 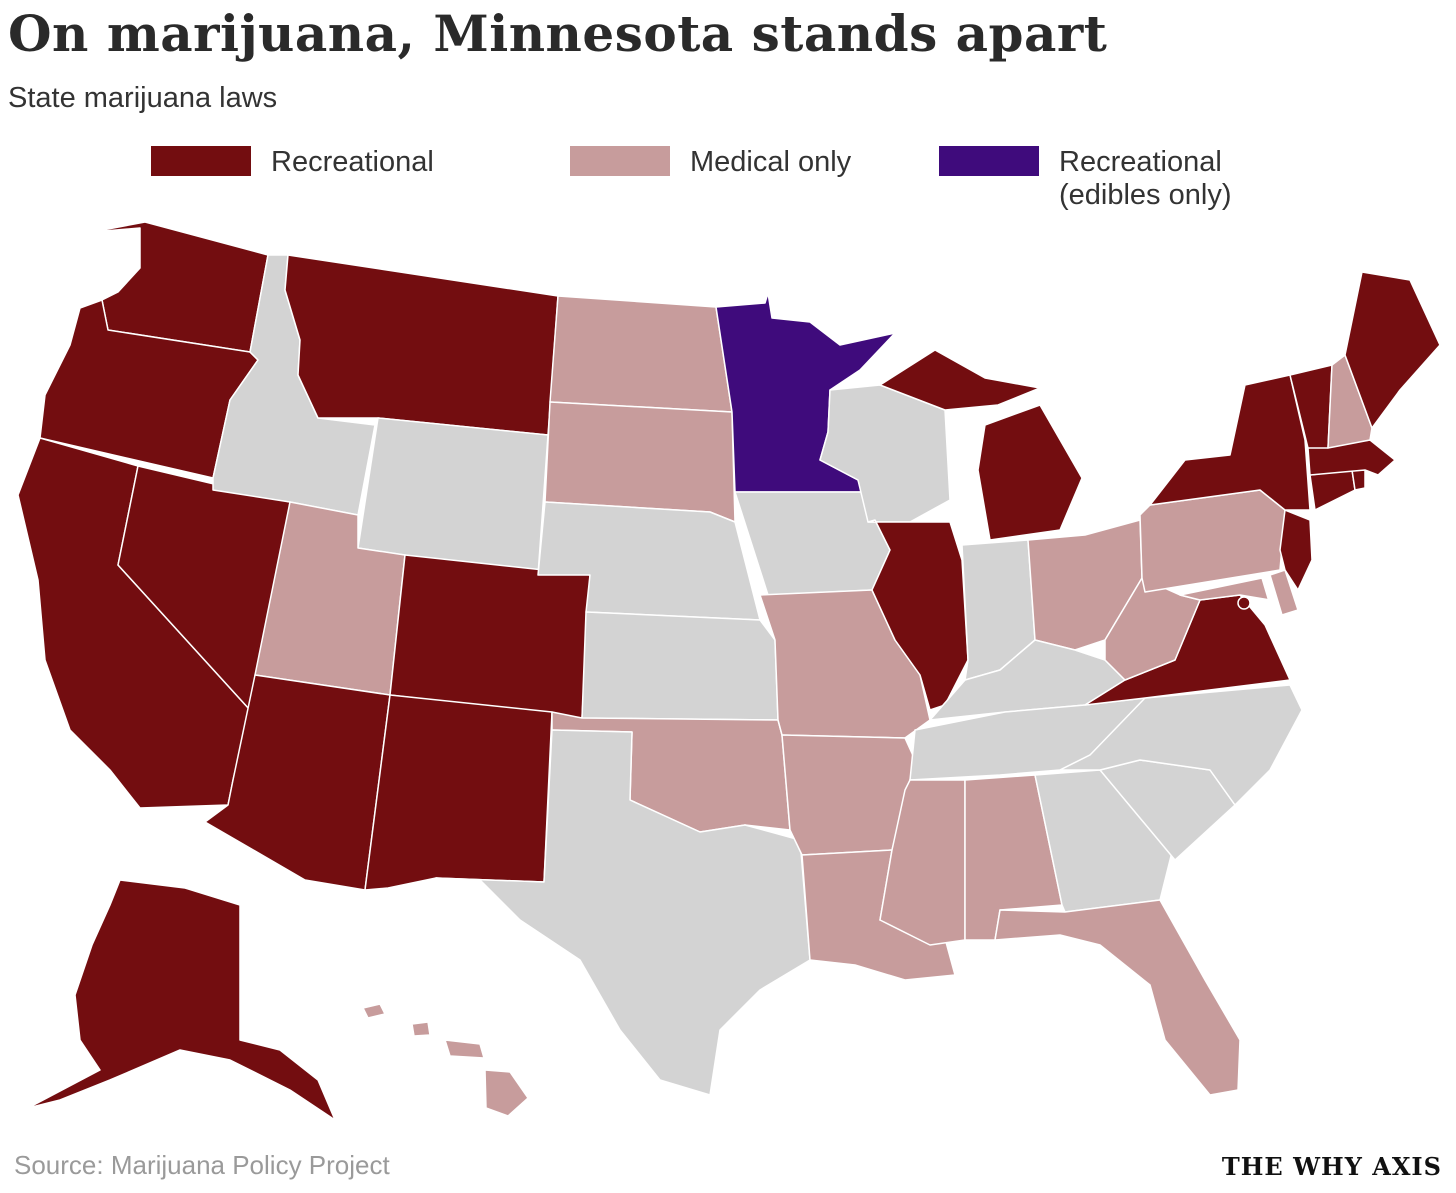 I want to click on brand-logo: THE WHY AXIS, so click(x=1331, y=1166).